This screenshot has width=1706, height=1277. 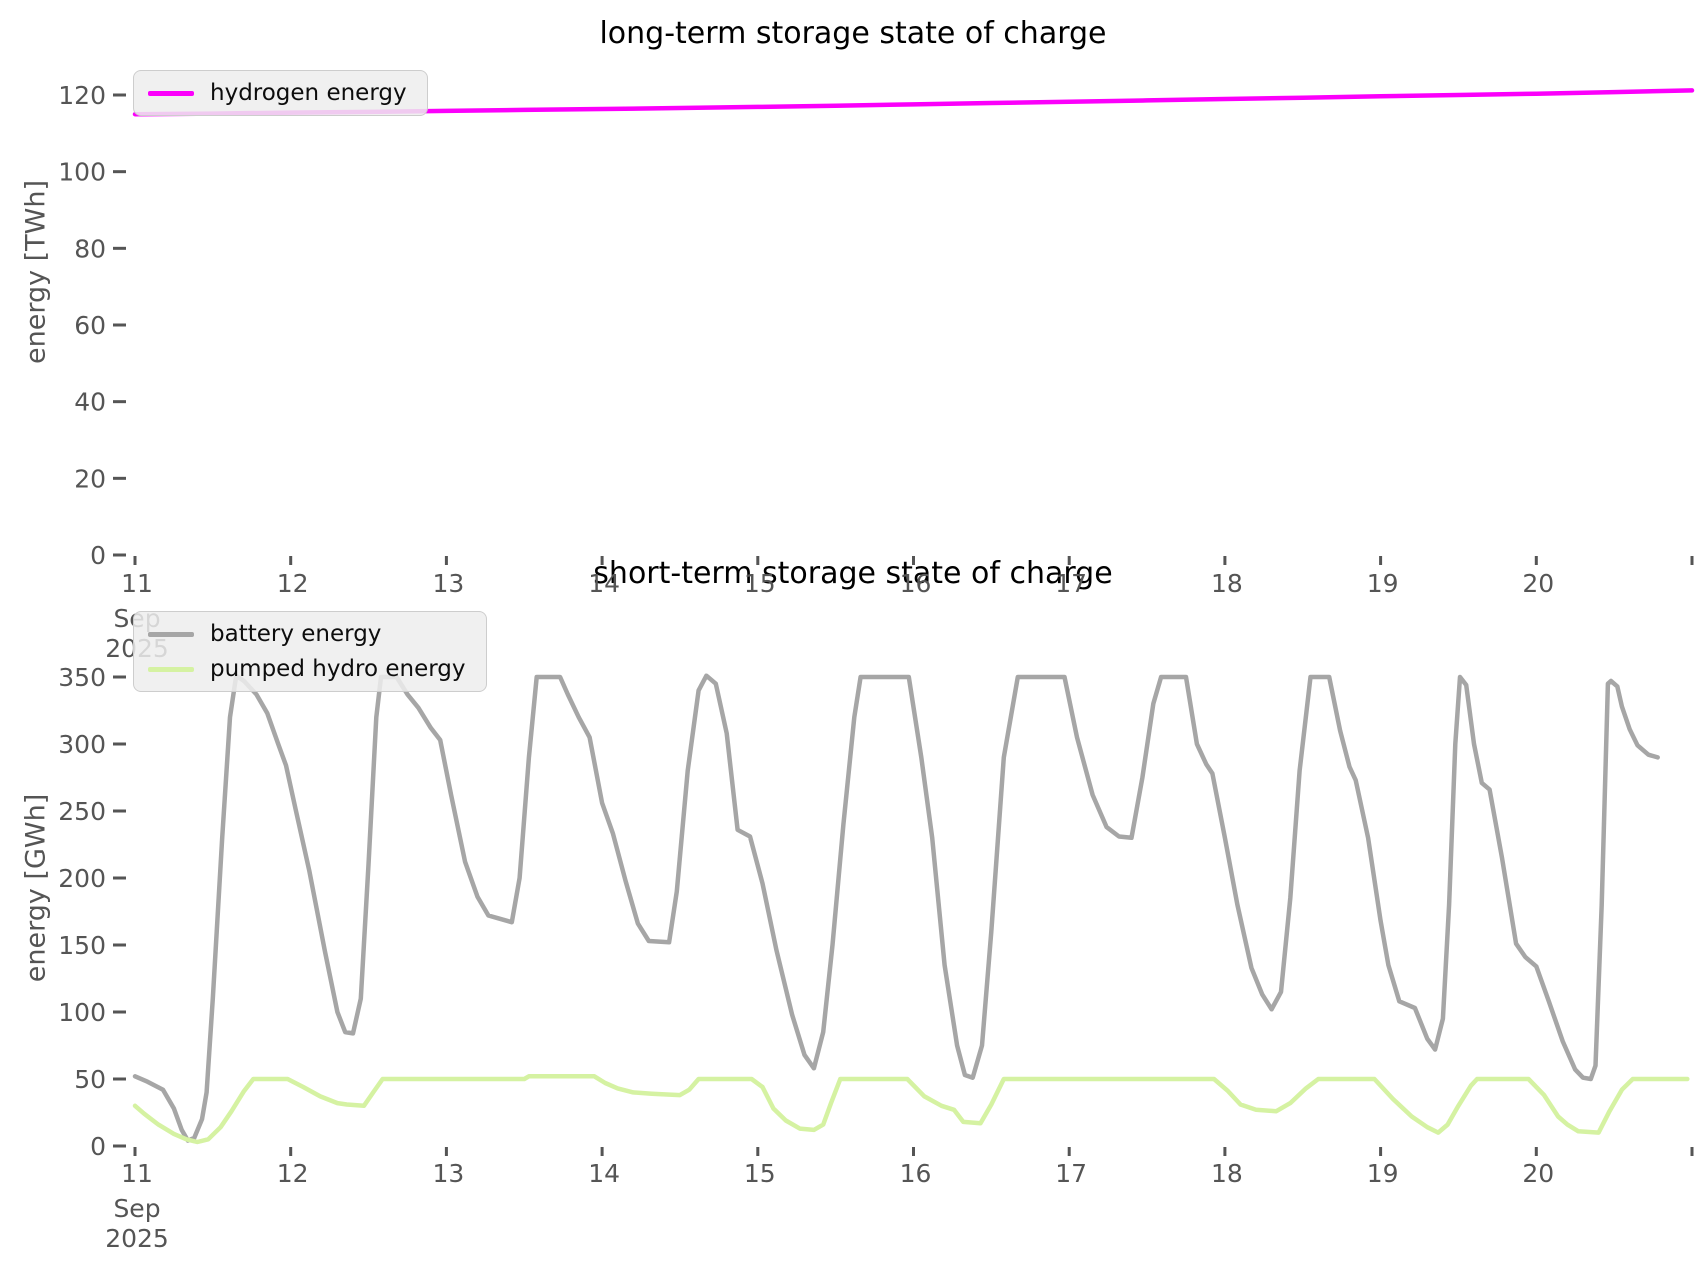 What do you see at coordinates (338, 669) in the screenshot?
I see `legend-label-pumped-hydro: pumped hydro energy` at bounding box center [338, 669].